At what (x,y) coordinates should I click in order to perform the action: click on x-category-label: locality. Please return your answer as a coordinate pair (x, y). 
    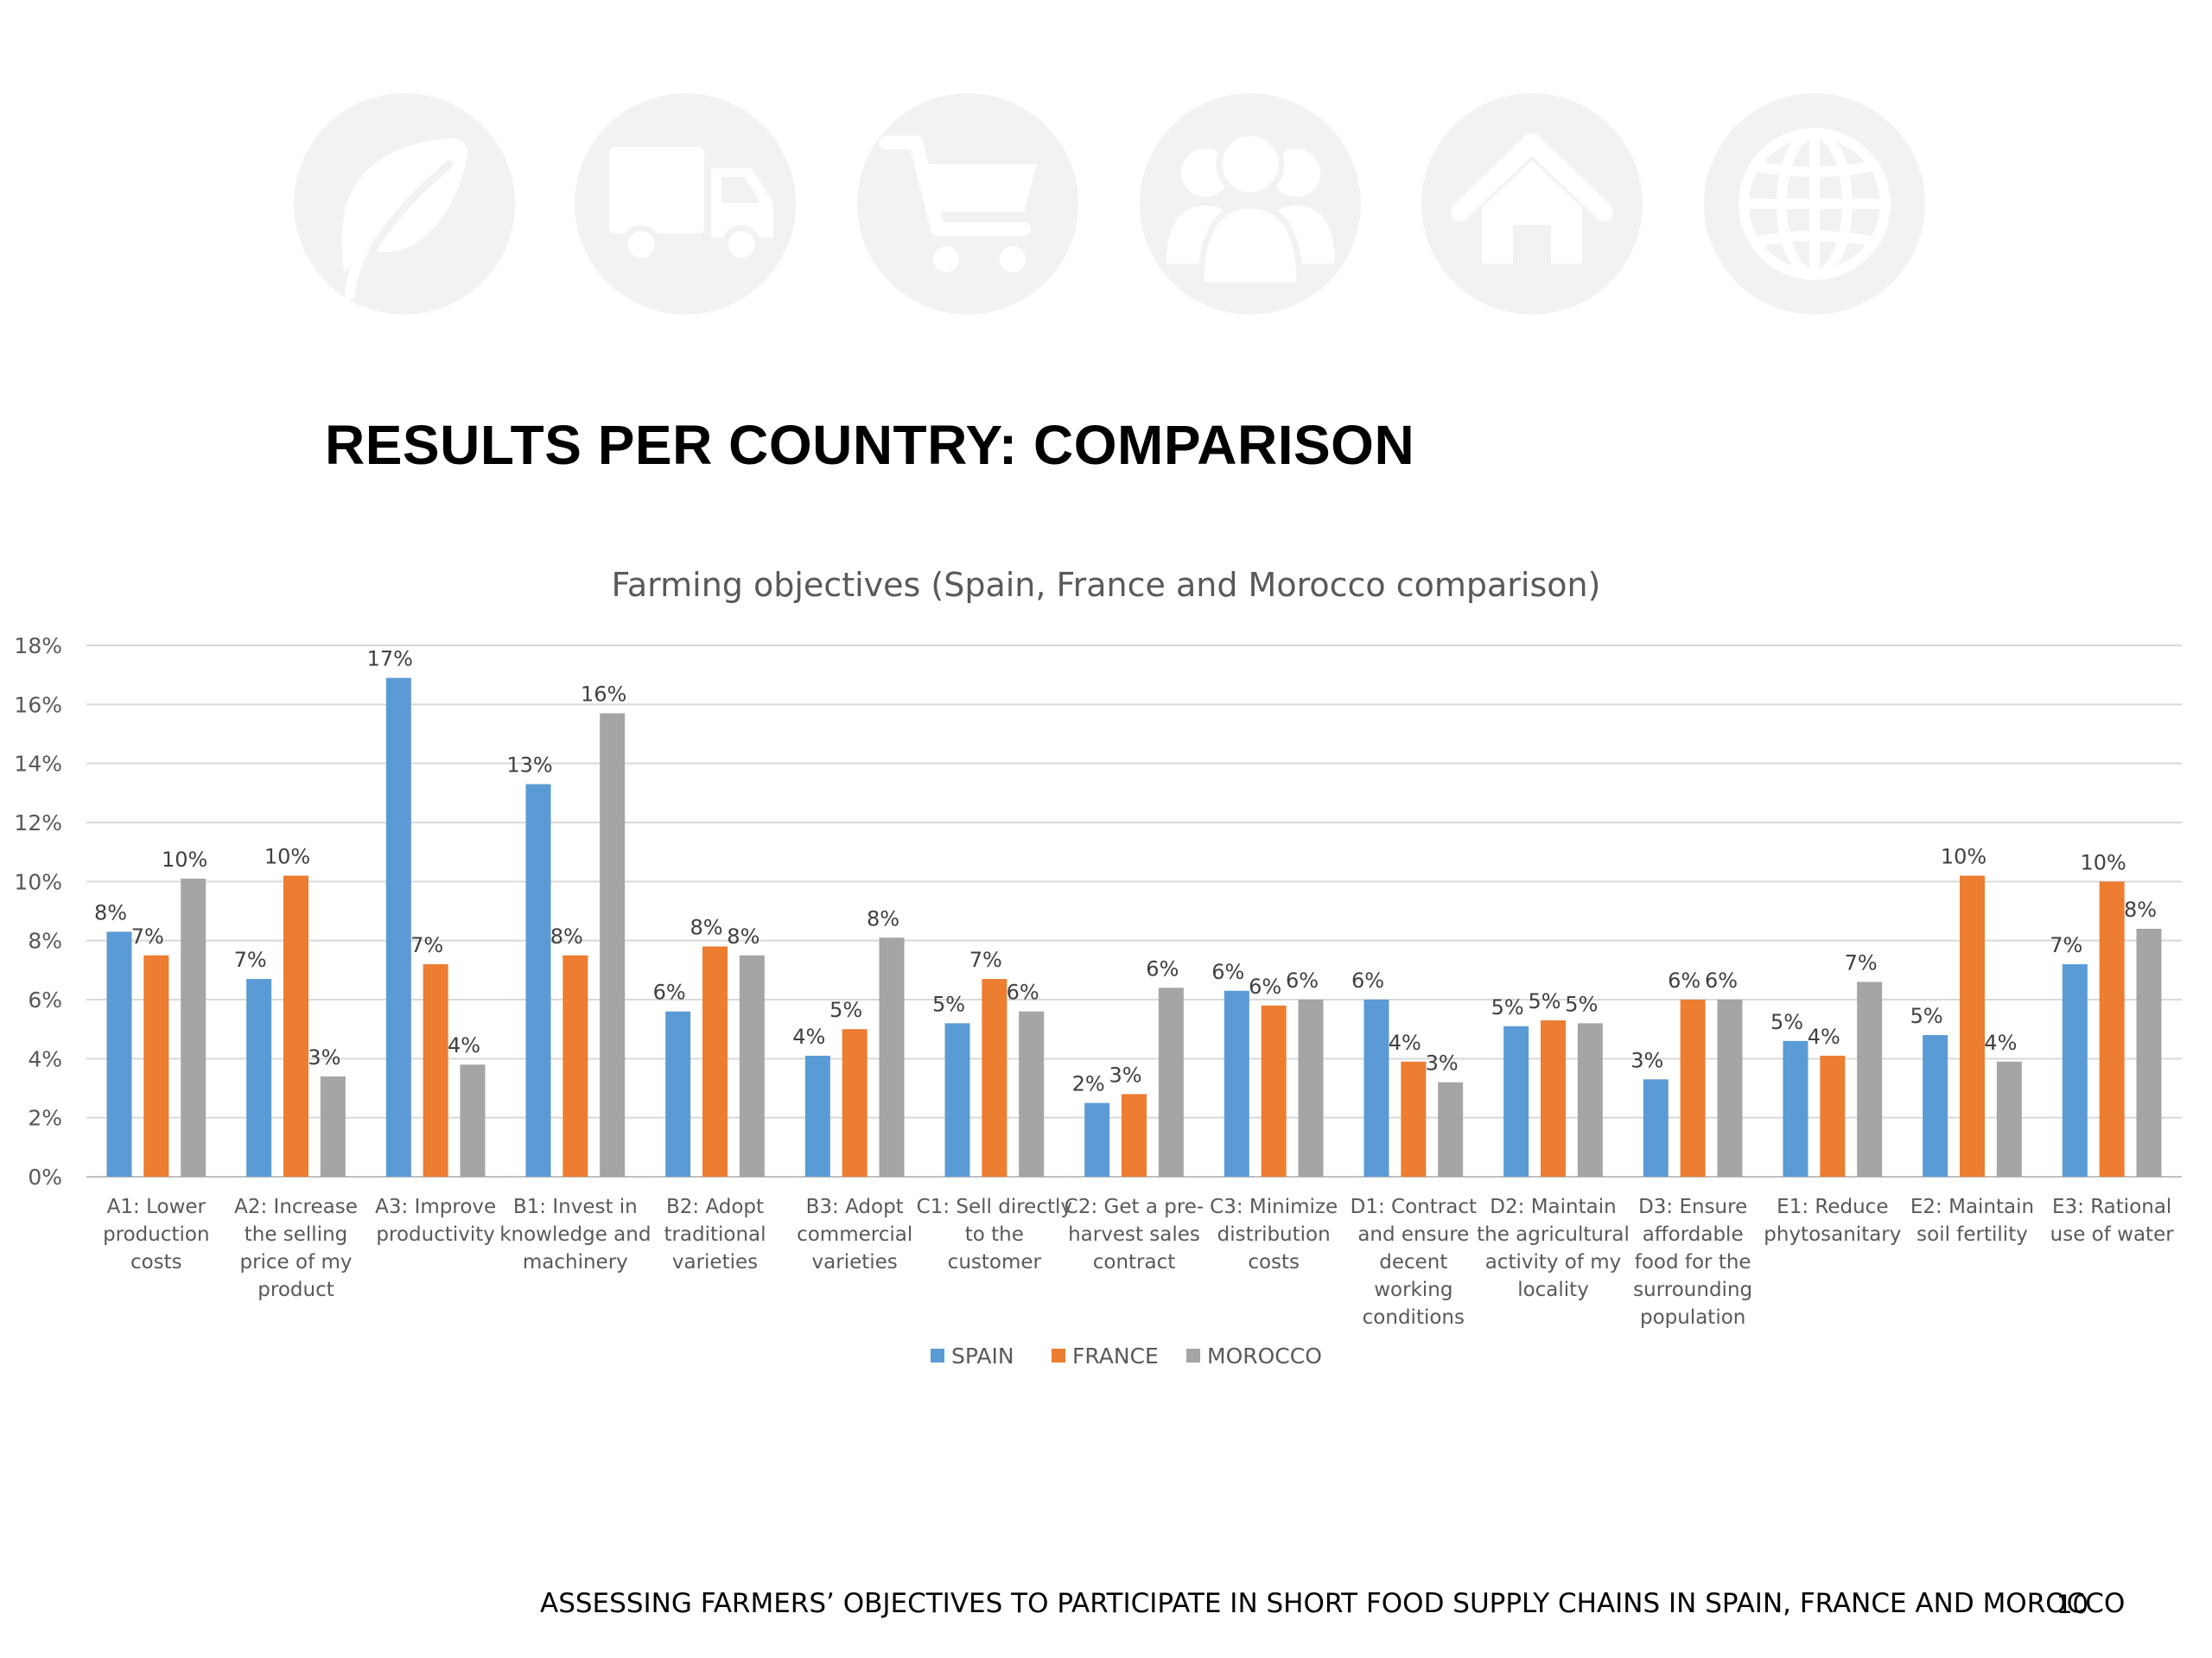
    Looking at the image, I should click on (1553, 1290).